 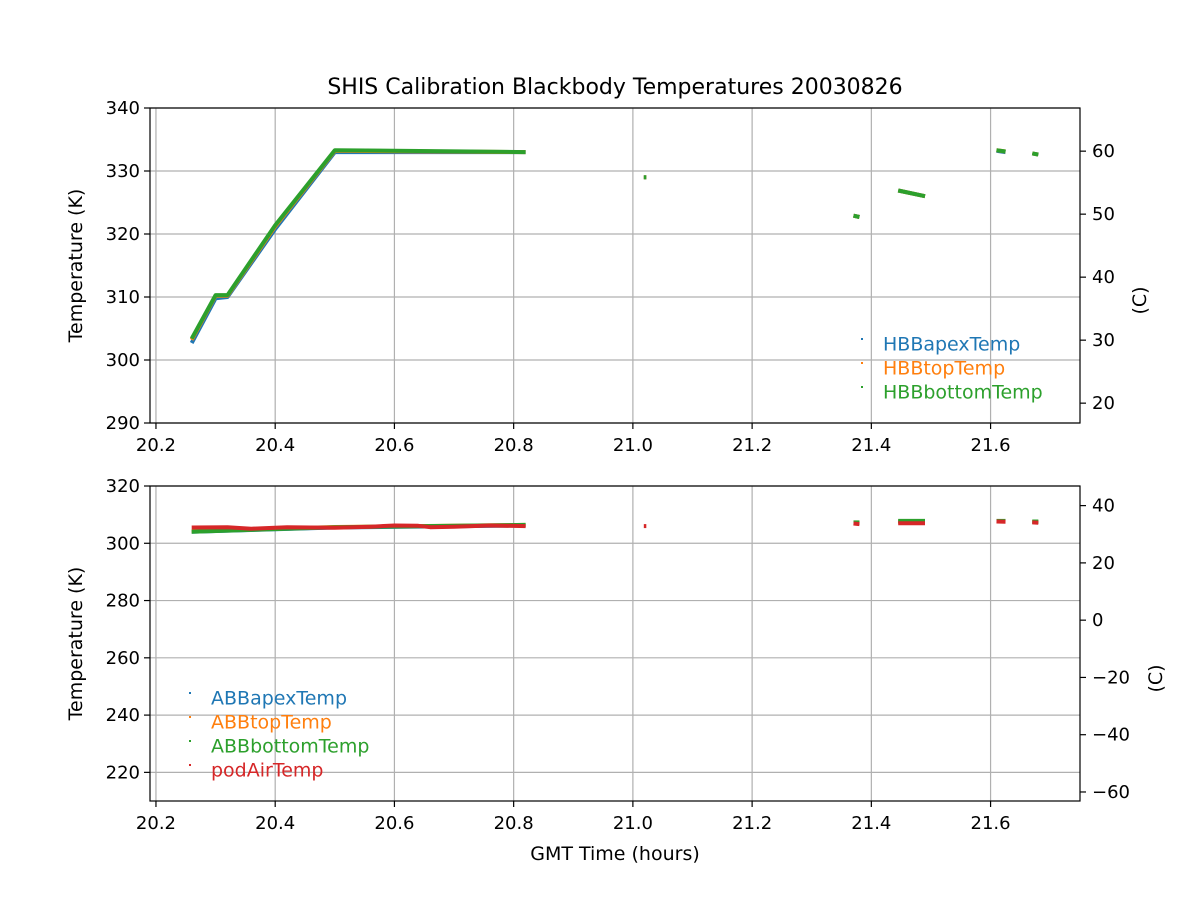 I want to click on legend-label: HBBtopTemp, so click(x=944, y=369).